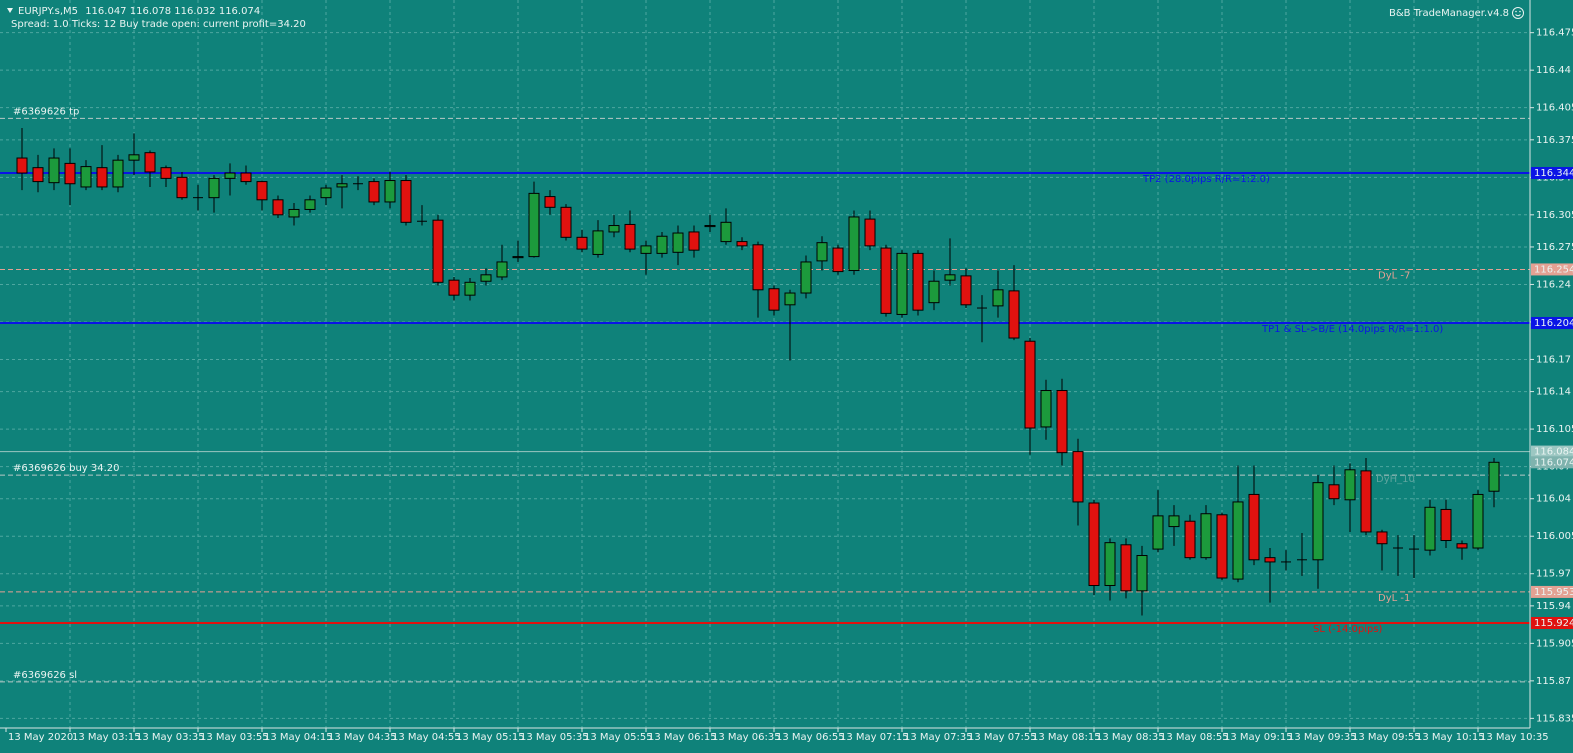 The height and width of the screenshot is (753, 1573). Describe the element at coordinates (1352, 329) in the screenshot. I see `level-label: TP1 & SL->B/E (14.0pips R/R=1:1.0)` at that location.